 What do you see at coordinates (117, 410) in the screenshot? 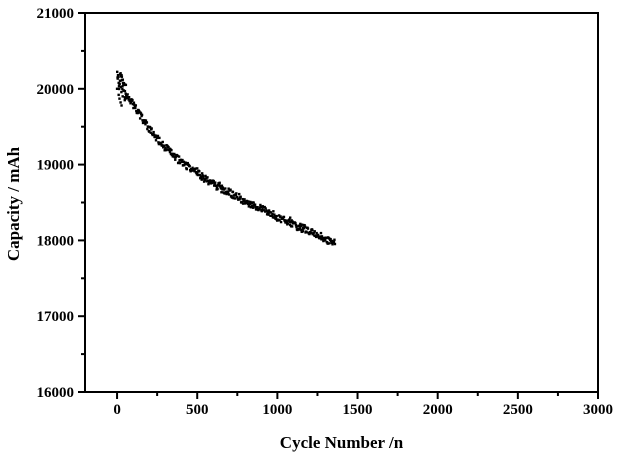
I see `x-tick-label: 0` at bounding box center [117, 410].